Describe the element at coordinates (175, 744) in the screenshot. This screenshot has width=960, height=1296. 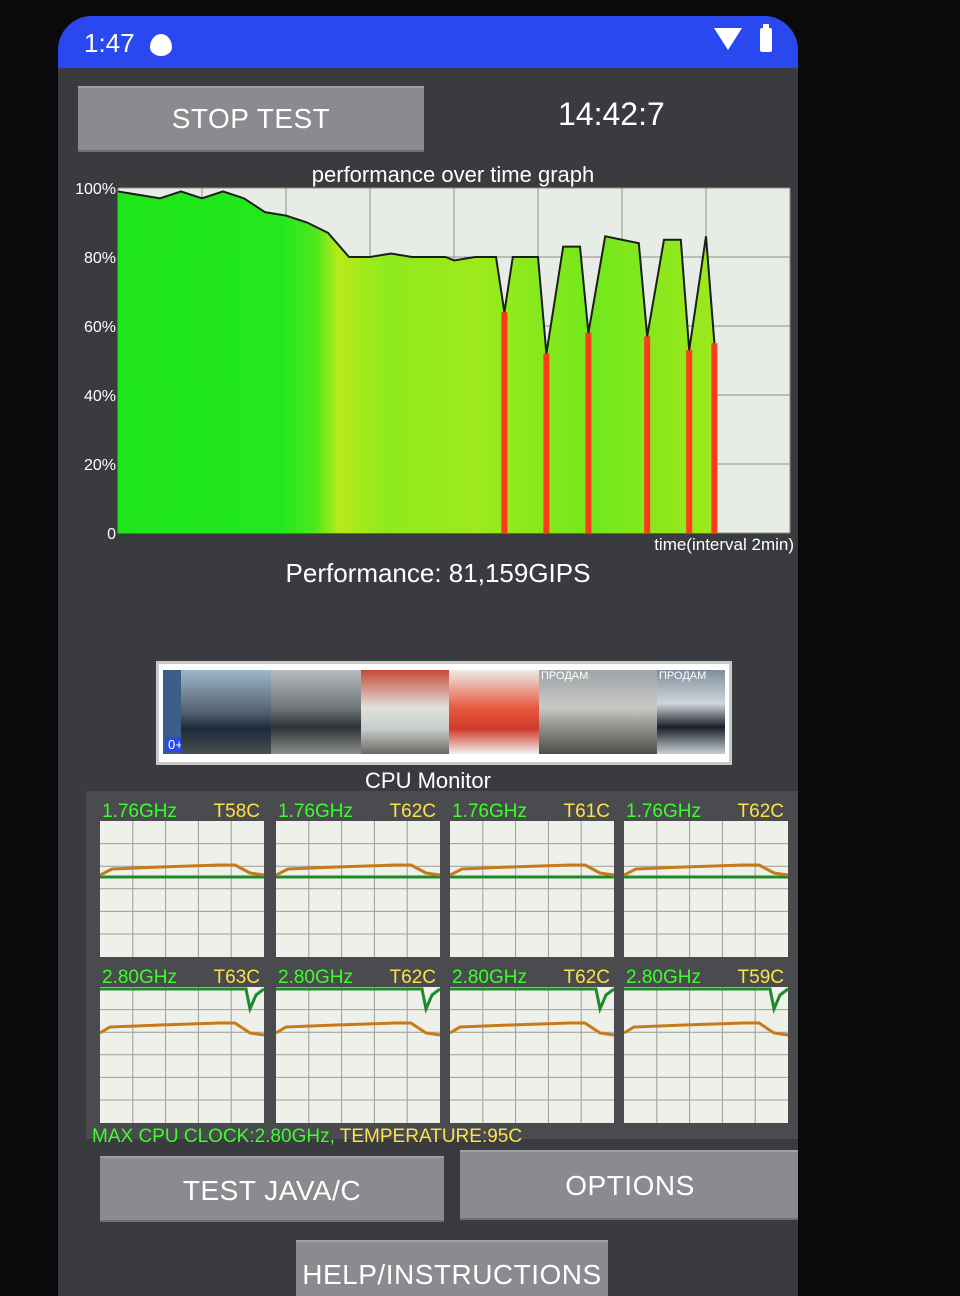
I see `age-badge: 0+` at that location.